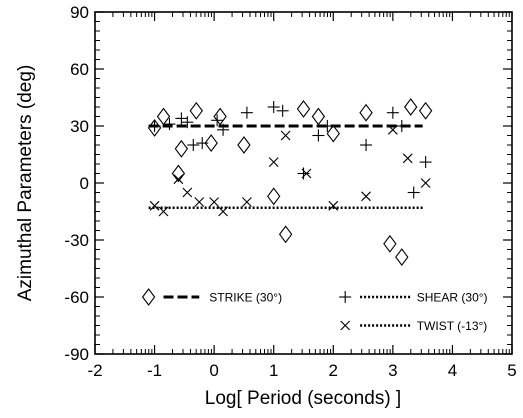 The height and width of the screenshot is (418, 523). I want to click on x-axis-label: Log[ Period (seconds) ], so click(303, 398).